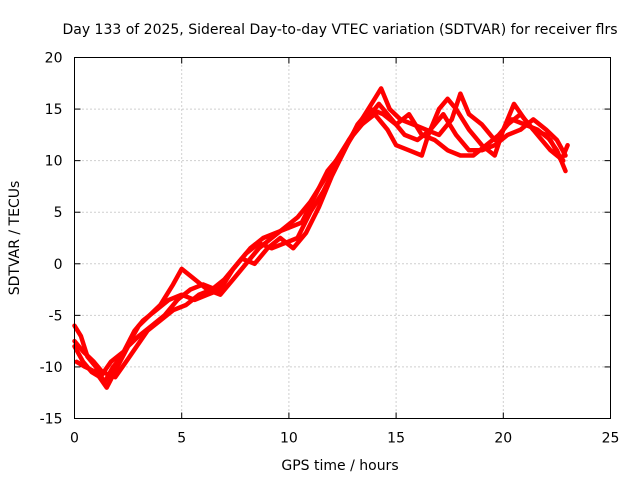  Describe the element at coordinates (58, 213) in the screenshot. I see `y-tick-label: 5` at that location.